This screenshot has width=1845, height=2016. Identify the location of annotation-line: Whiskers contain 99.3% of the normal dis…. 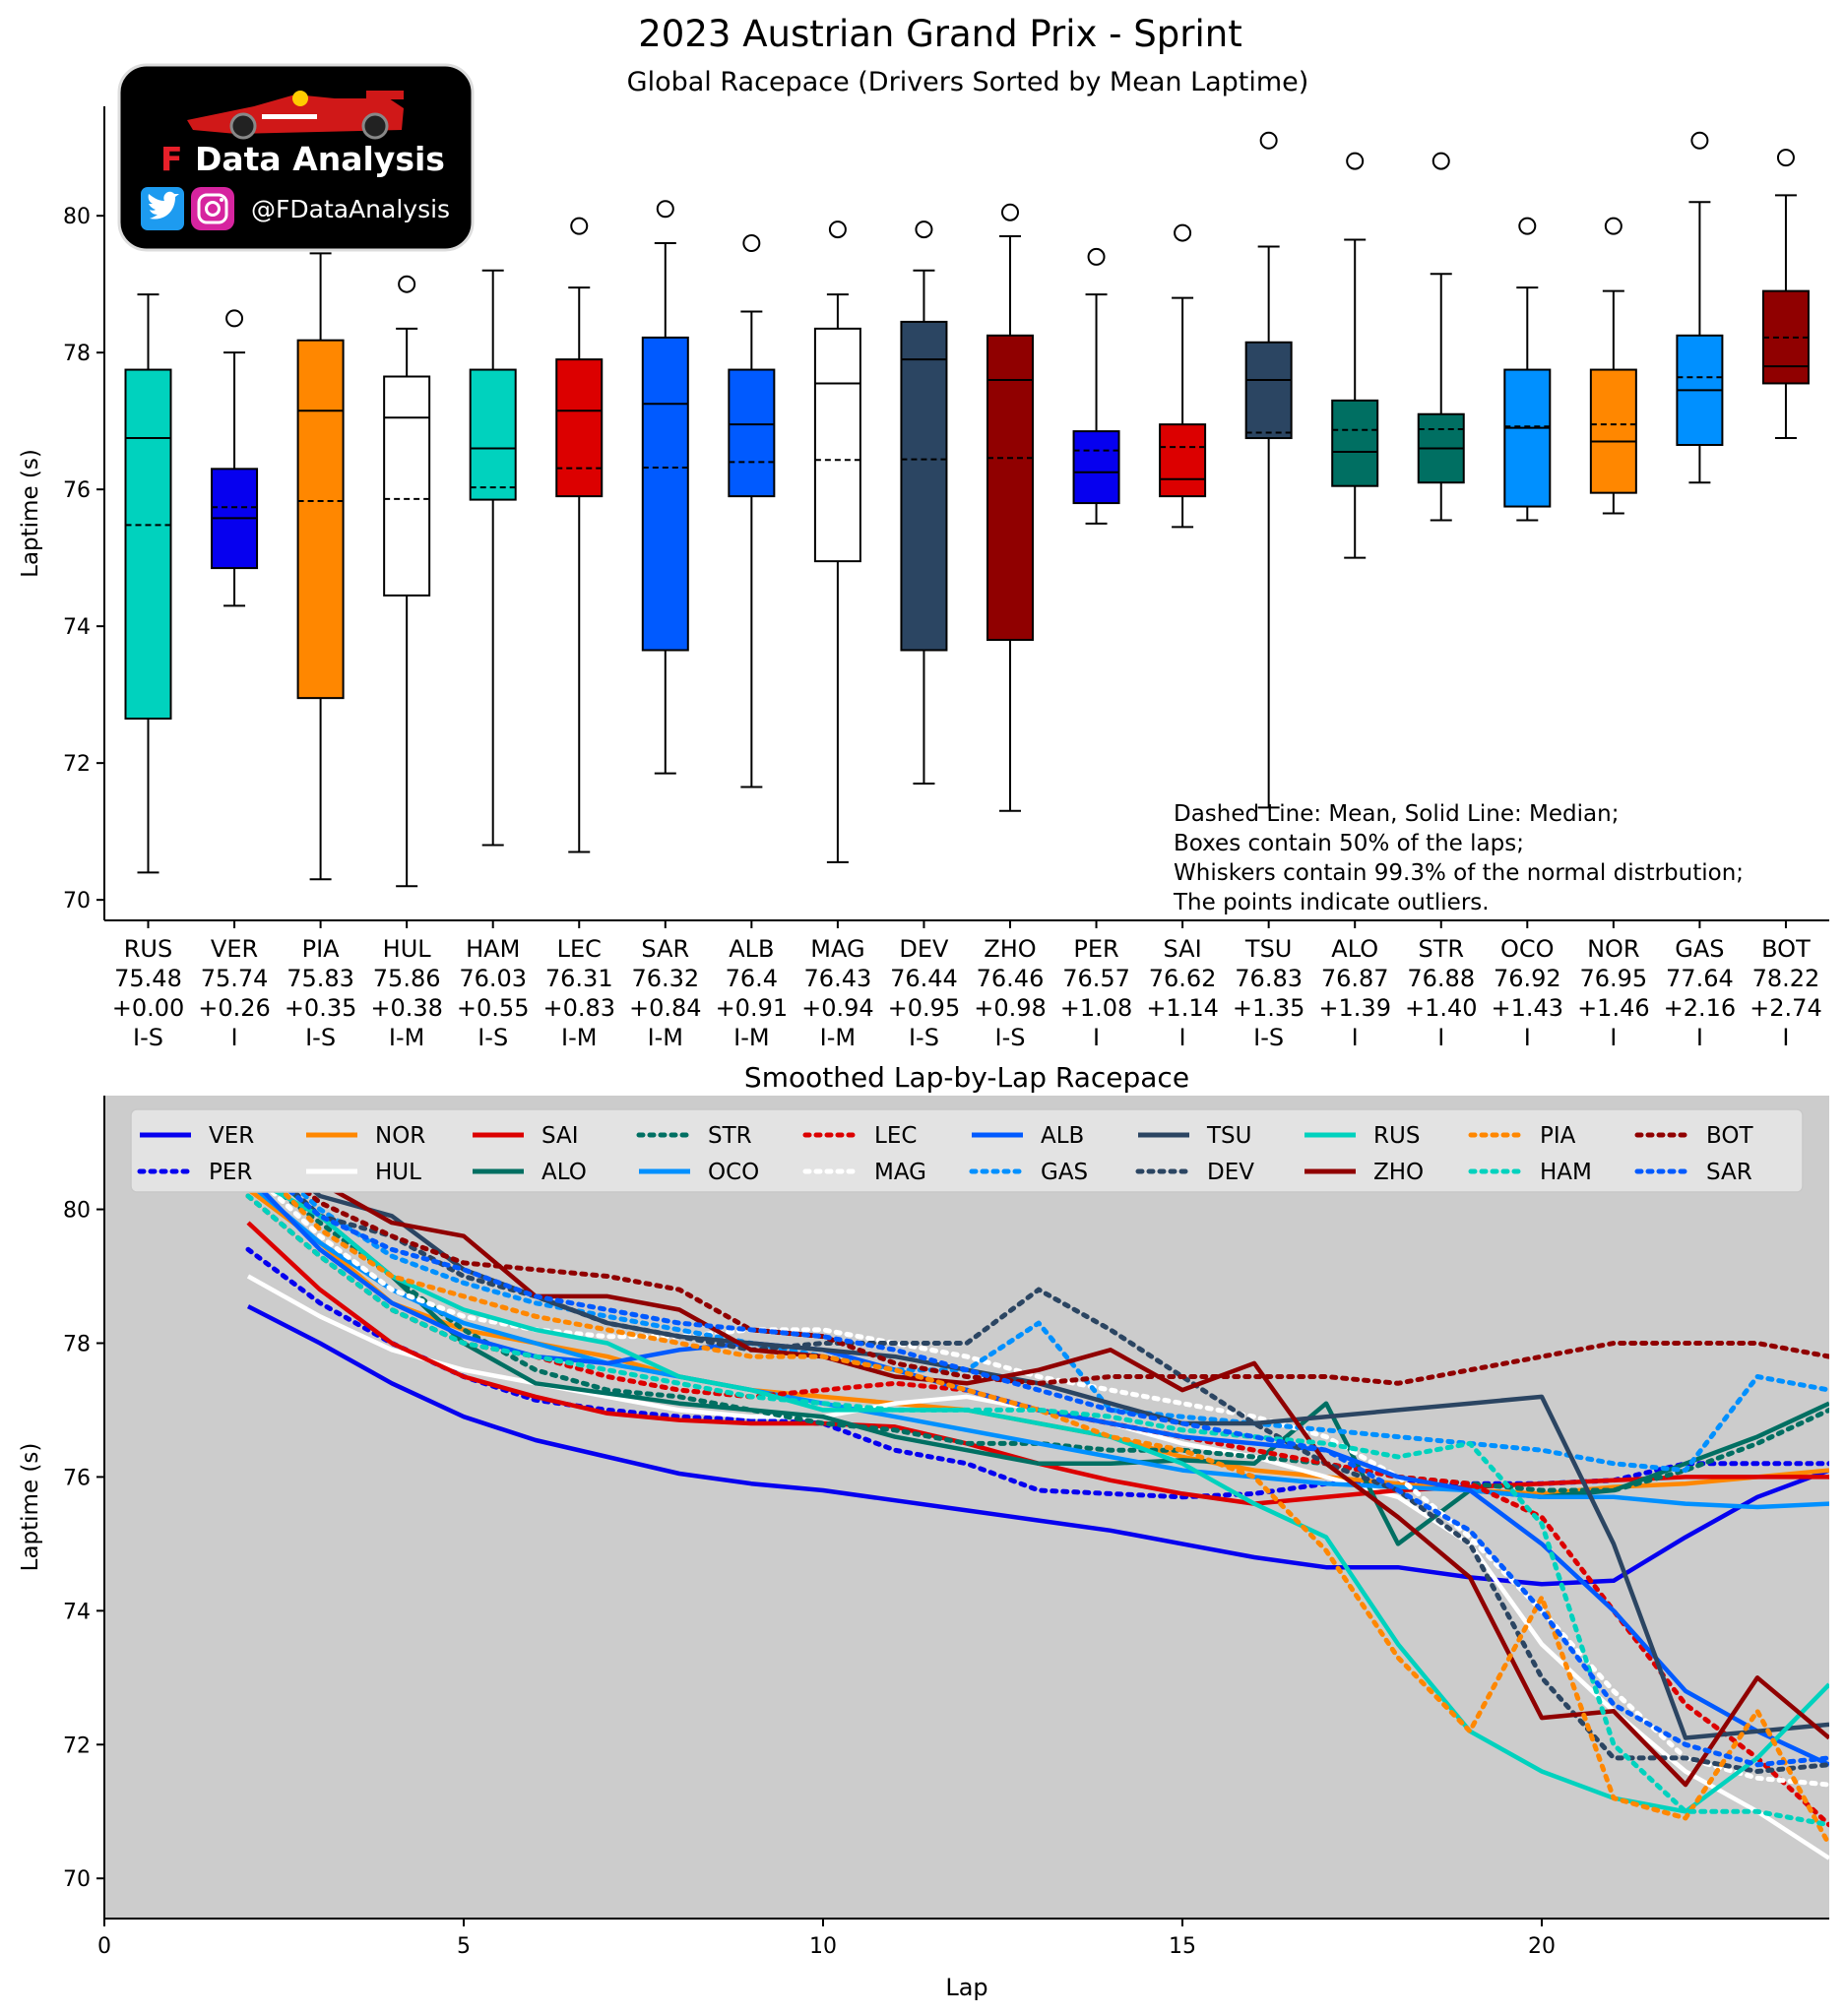
(1459, 873).